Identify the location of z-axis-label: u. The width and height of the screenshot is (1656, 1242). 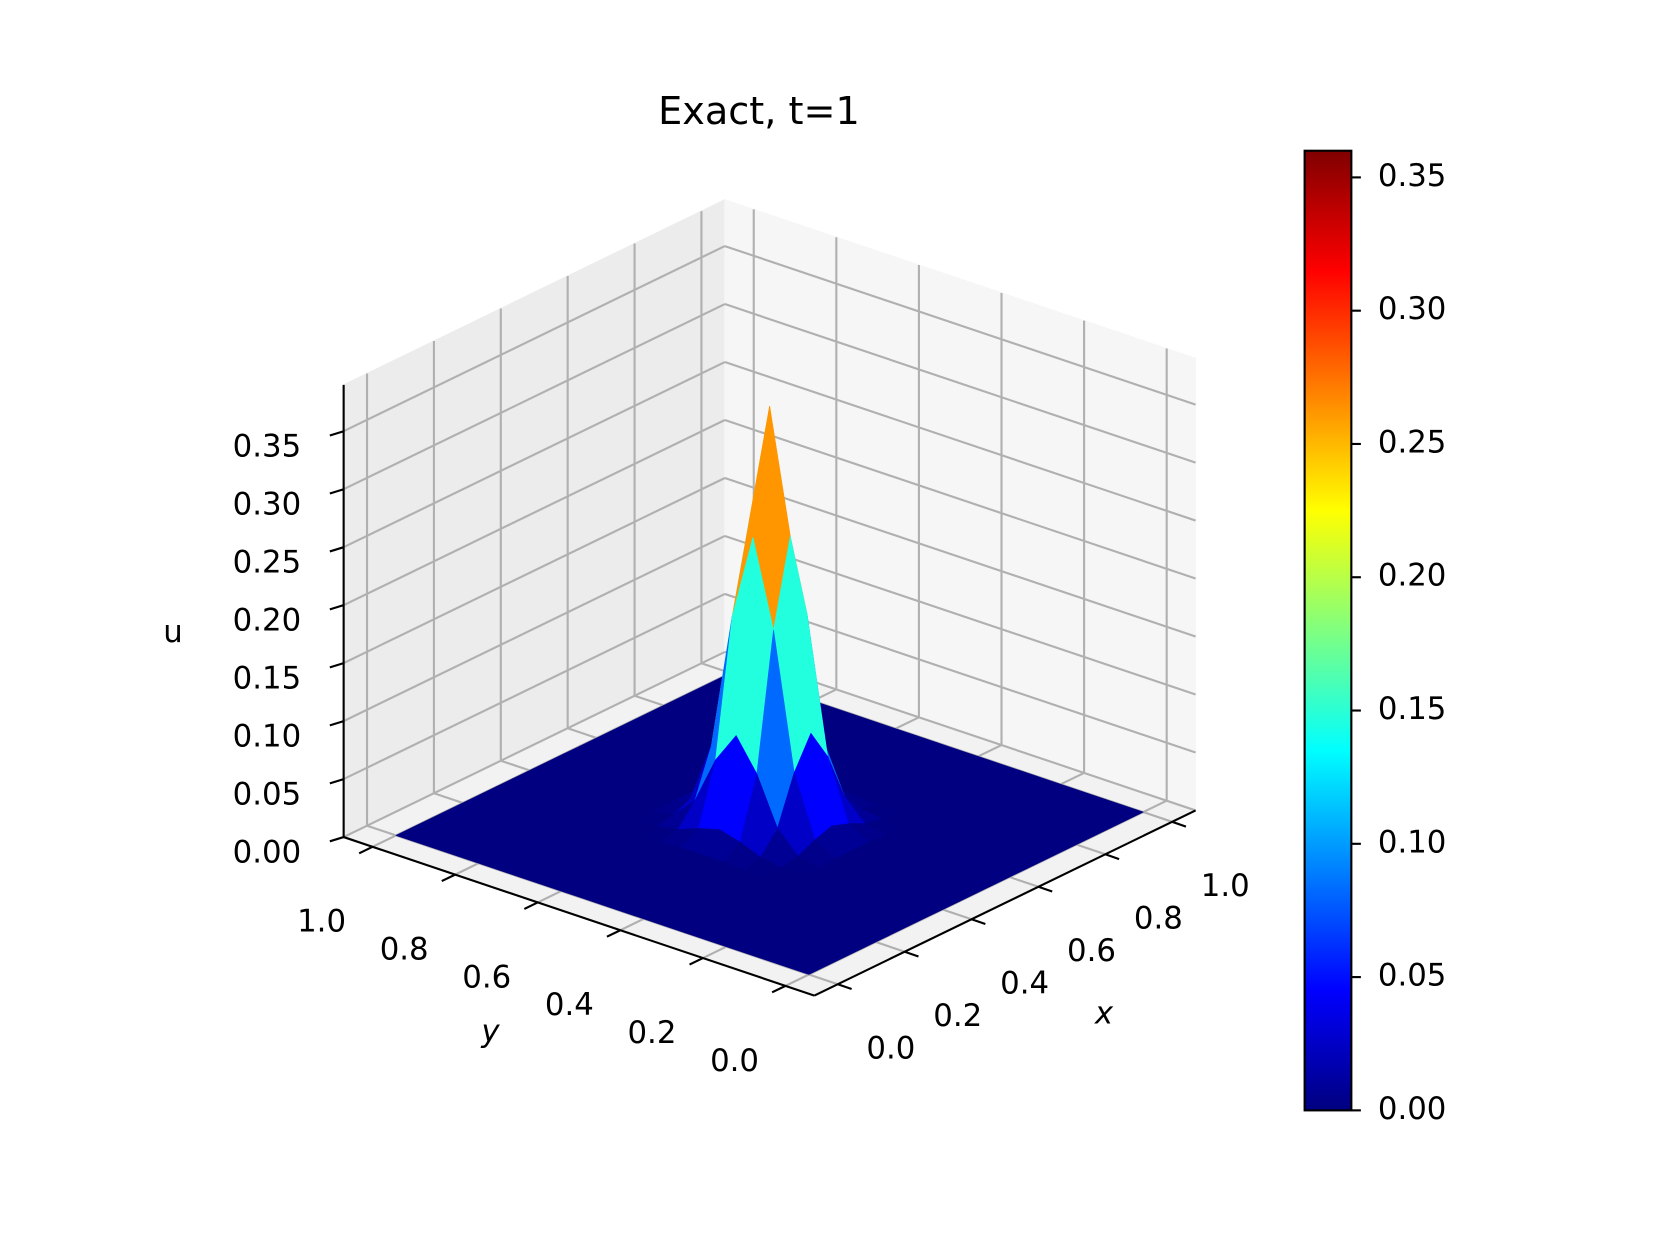
(173, 632).